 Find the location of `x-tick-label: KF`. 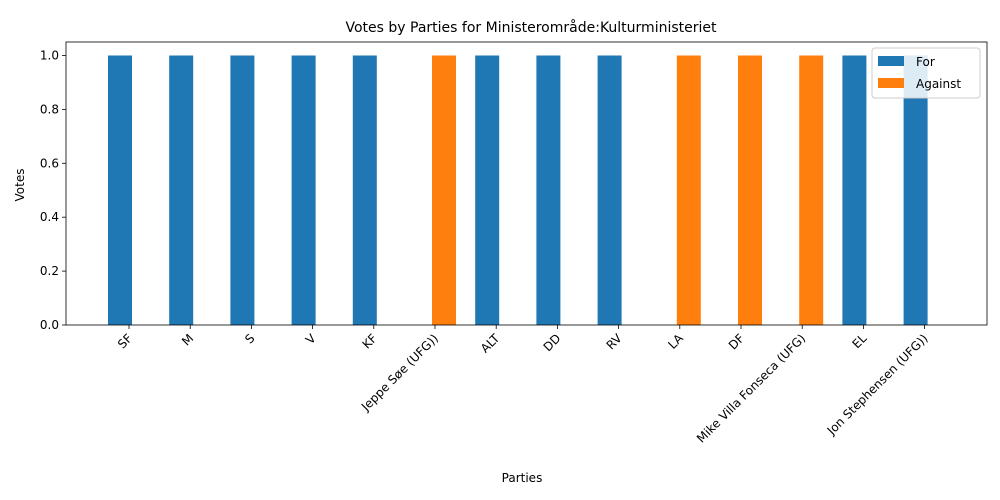

x-tick-label: KF is located at coordinates (370, 341).